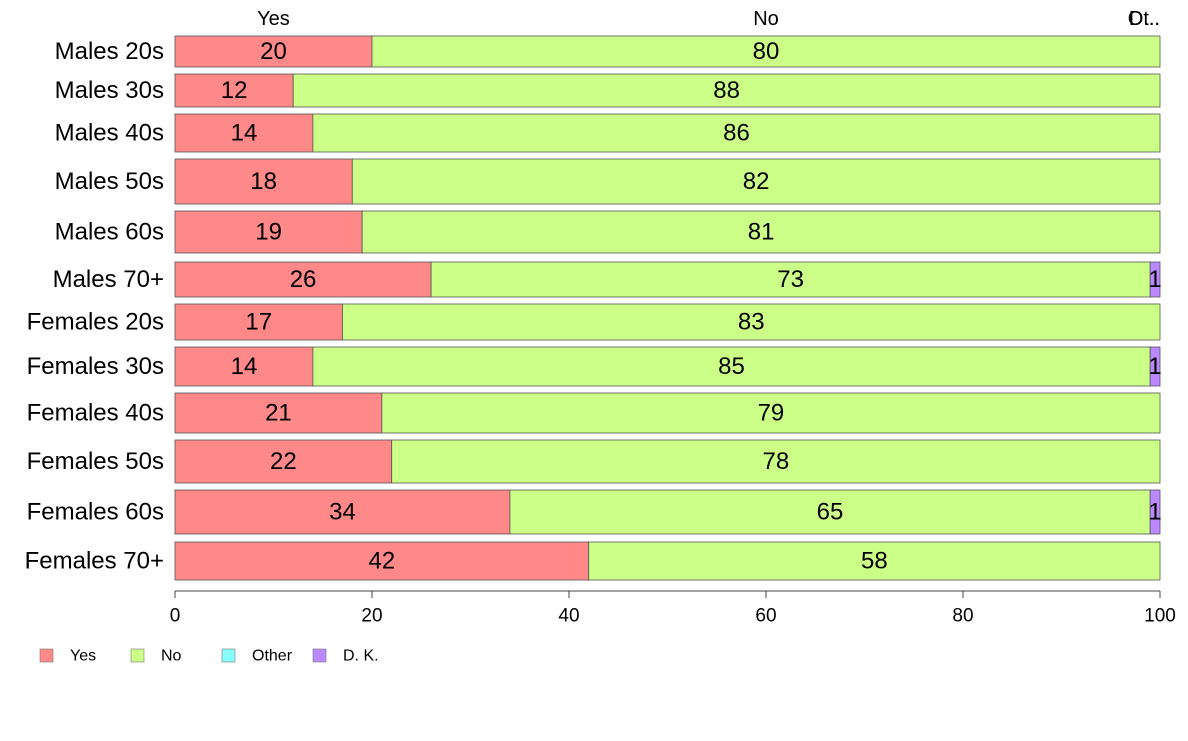  I want to click on data-label: 20, so click(273, 51).